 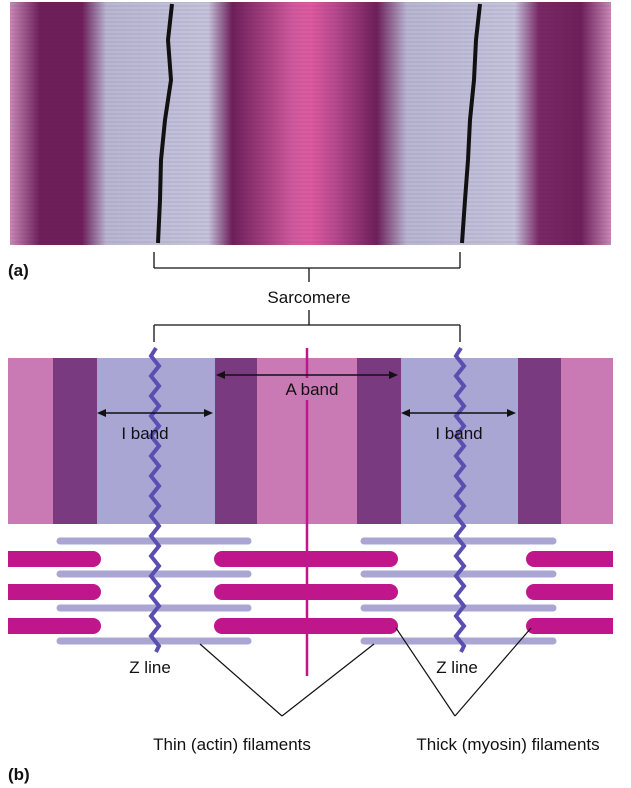 What do you see at coordinates (150, 667) in the screenshot?
I see `z-line-left-label: Z line` at bounding box center [150, 667].